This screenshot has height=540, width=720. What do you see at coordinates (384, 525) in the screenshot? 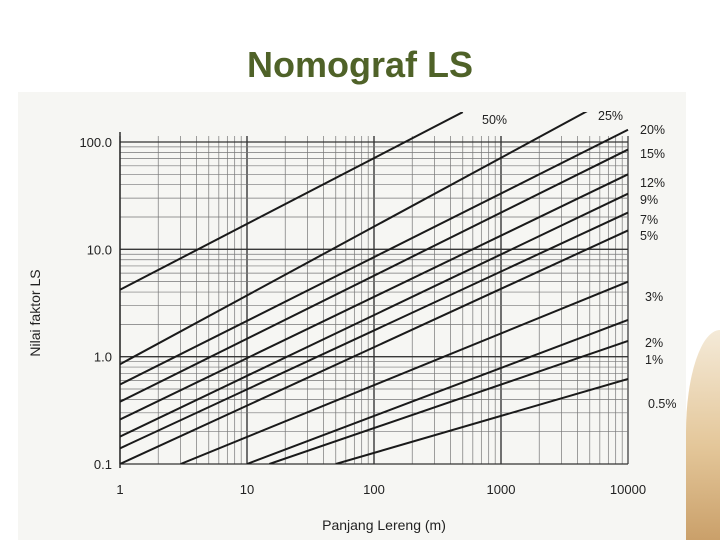
I see `x-axis-title: Panjang Lereng (m)` at bounding box center [384, 525].